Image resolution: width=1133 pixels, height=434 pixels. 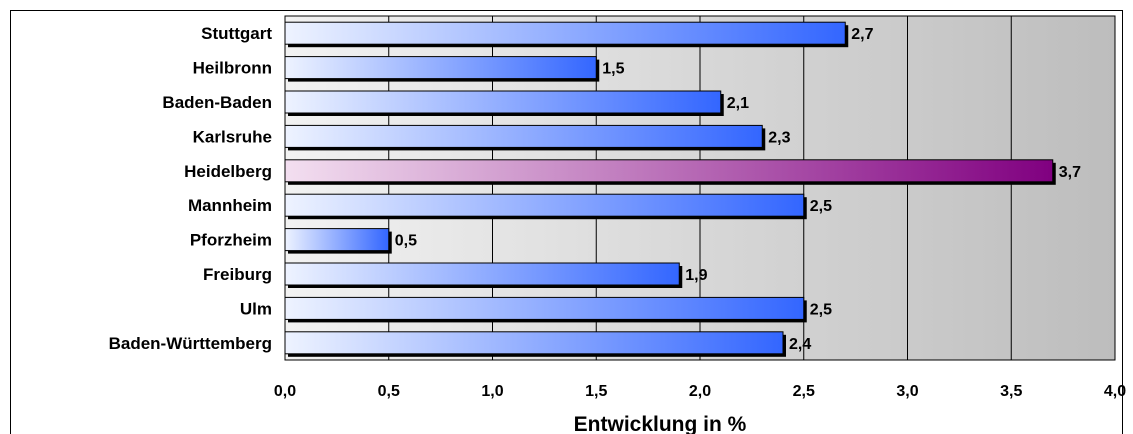 What do you see at coordinates (190, 343) in the screenshot?
I see `category-label: Baden-Württemberg` at bounding box center [190, 343].